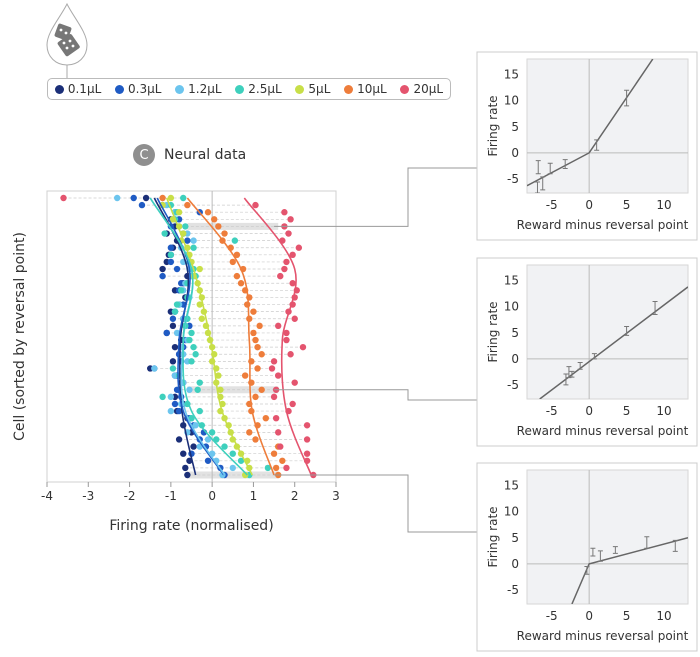 The width and height of the screenshot is (700, 657). I want to click on legend-label: 2.5µL, so click(265, 89).